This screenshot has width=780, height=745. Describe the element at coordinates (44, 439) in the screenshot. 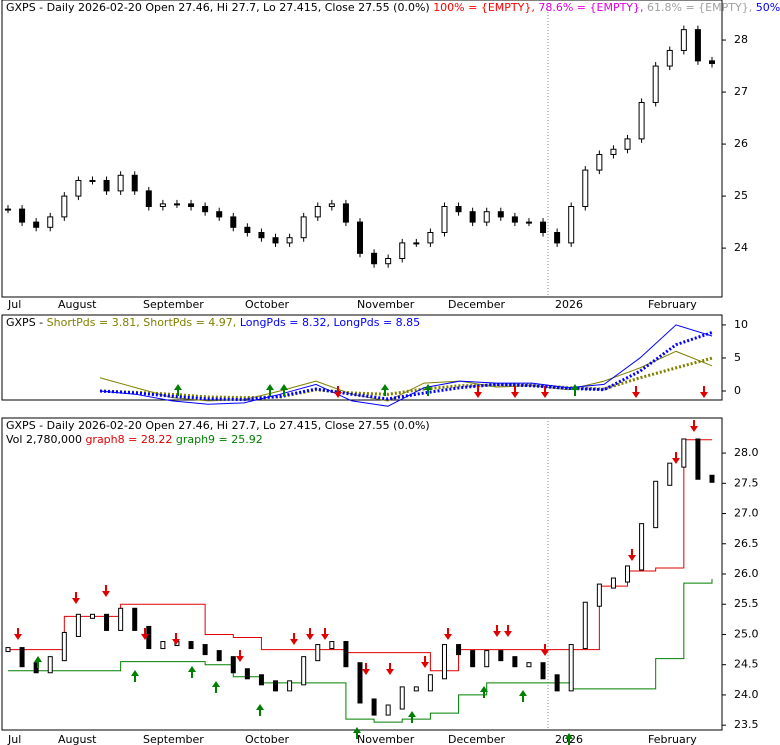

I see `volume-label: Vol 2,780,000` at that location.